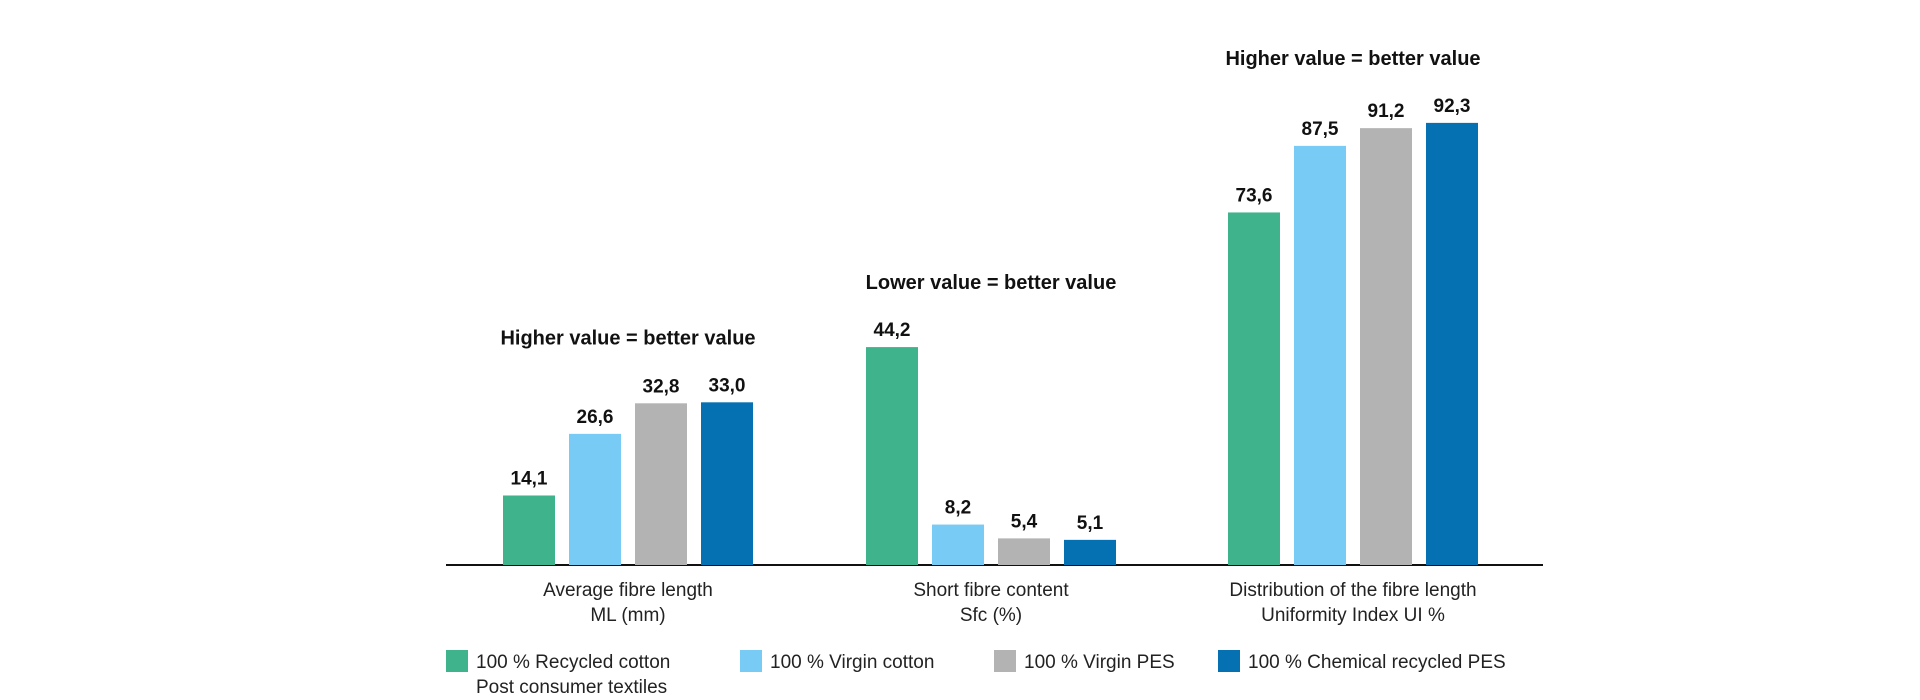 This screenshot has height=700, width=1920. Describe the element at coordinates (991, 590) in the screenshot. I see `category-label-2-1: Short fibre content` at that location.